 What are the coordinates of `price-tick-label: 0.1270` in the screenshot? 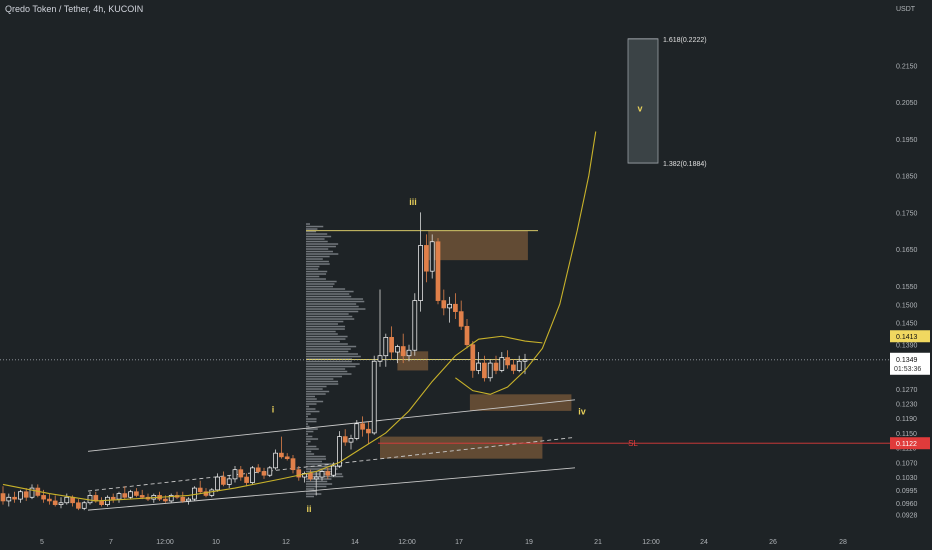 It's located at (907, 390).